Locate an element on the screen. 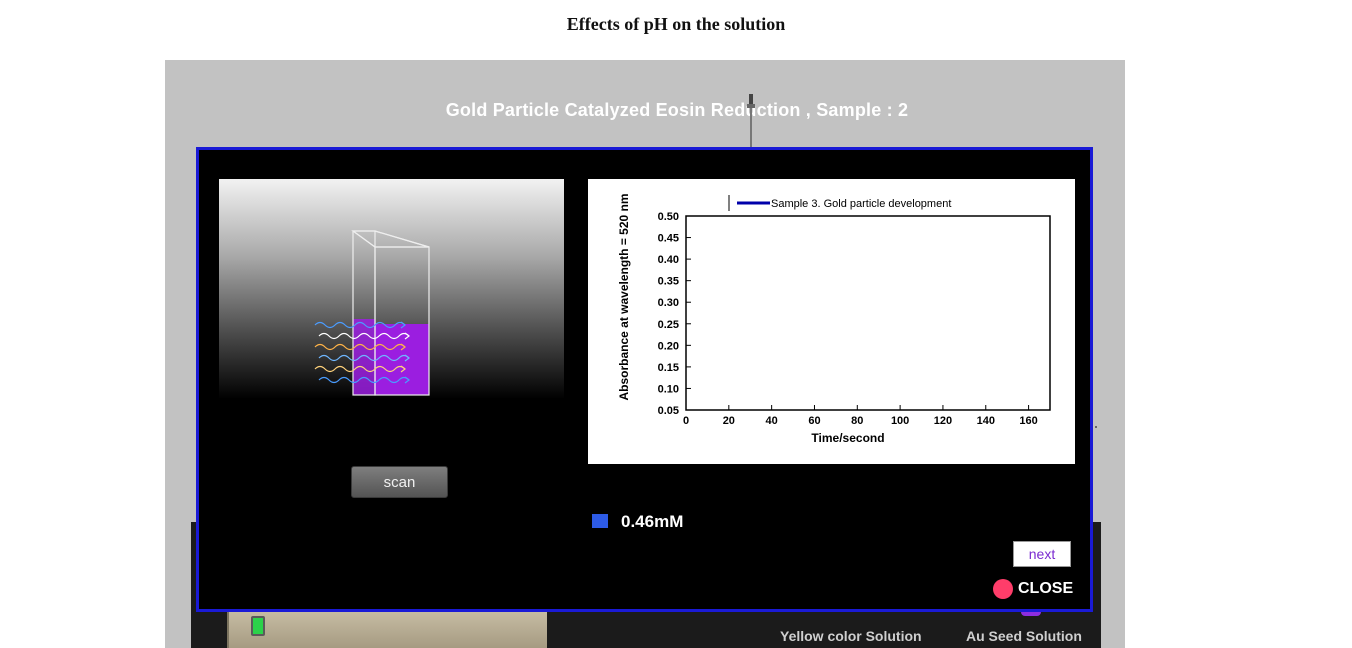 The width and height of the screenshot is (1352, 648). y-tick-label: 0.20 is located at coordinates (668, 346).